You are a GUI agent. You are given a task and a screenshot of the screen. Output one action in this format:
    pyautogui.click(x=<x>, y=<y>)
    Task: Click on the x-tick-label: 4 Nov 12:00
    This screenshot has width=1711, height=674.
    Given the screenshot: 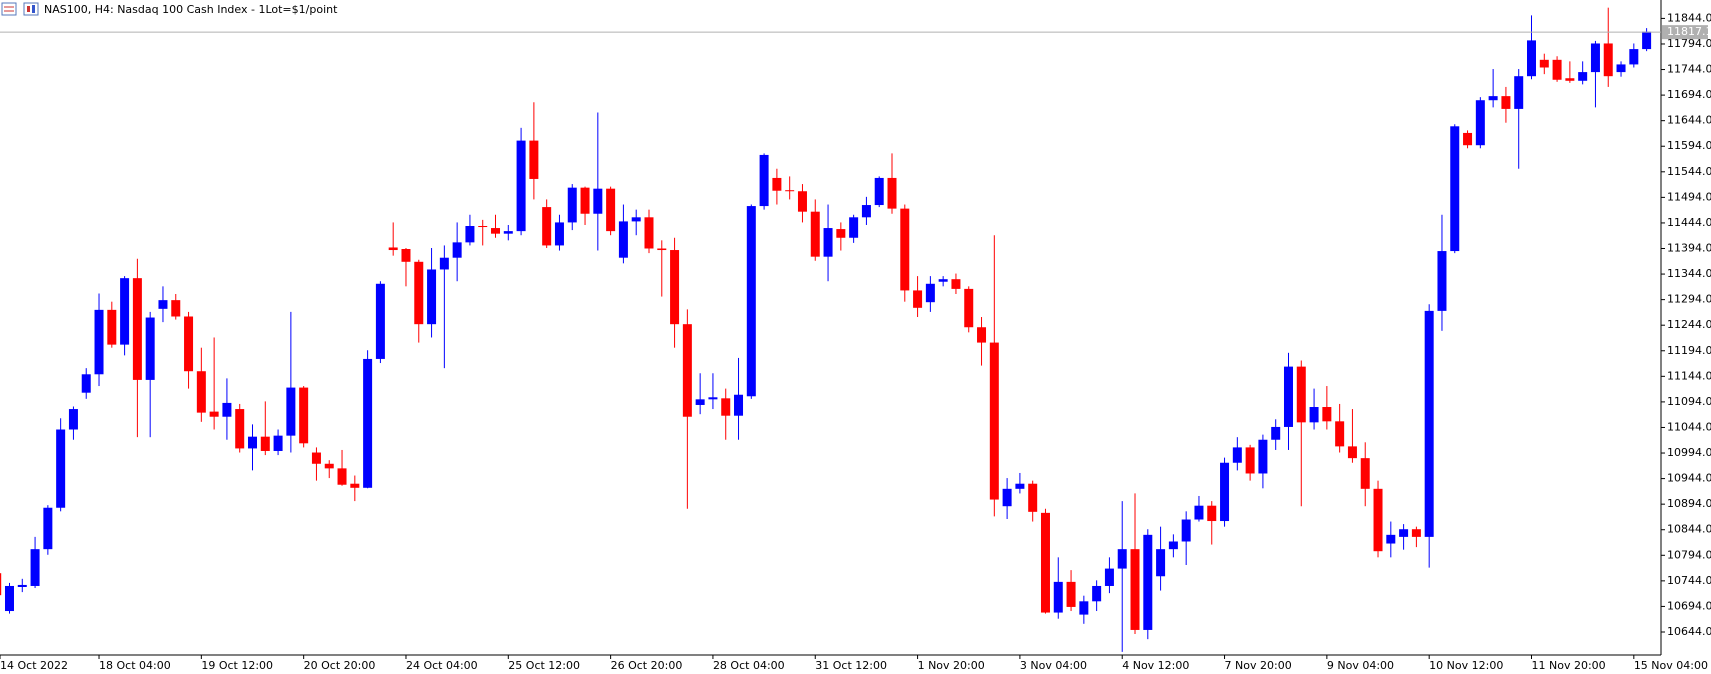 What is the action you would take?
    pyautogui.click(x=1155, y=665)
    